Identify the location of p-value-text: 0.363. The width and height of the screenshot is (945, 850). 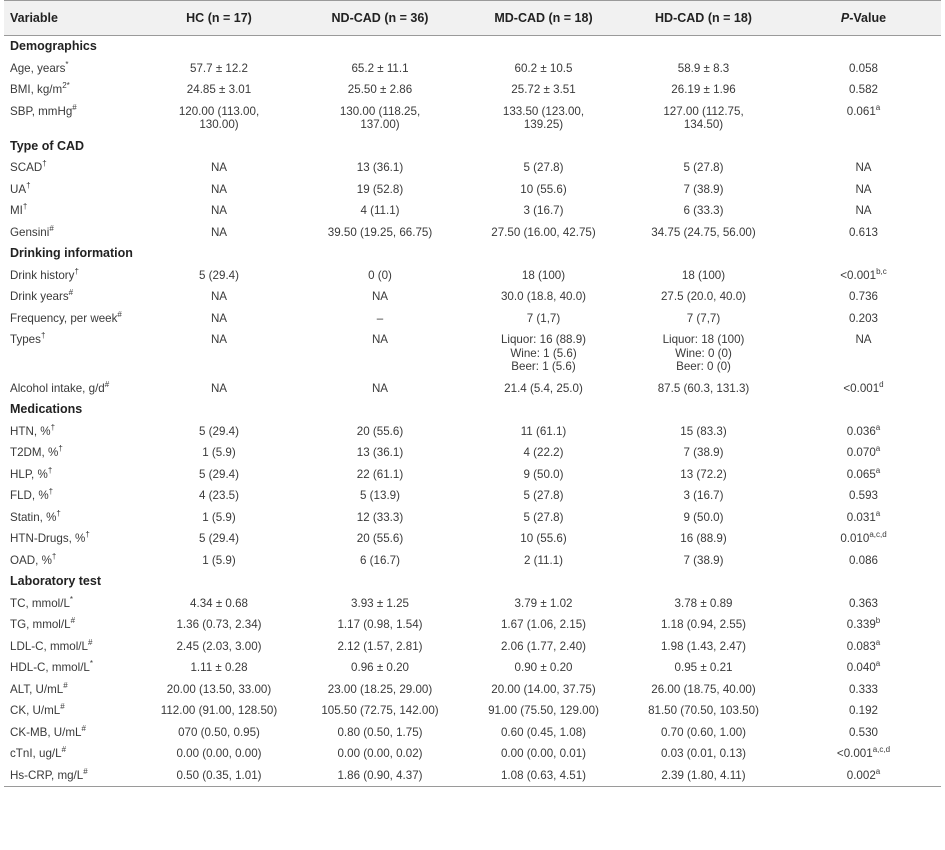
(863, 603).